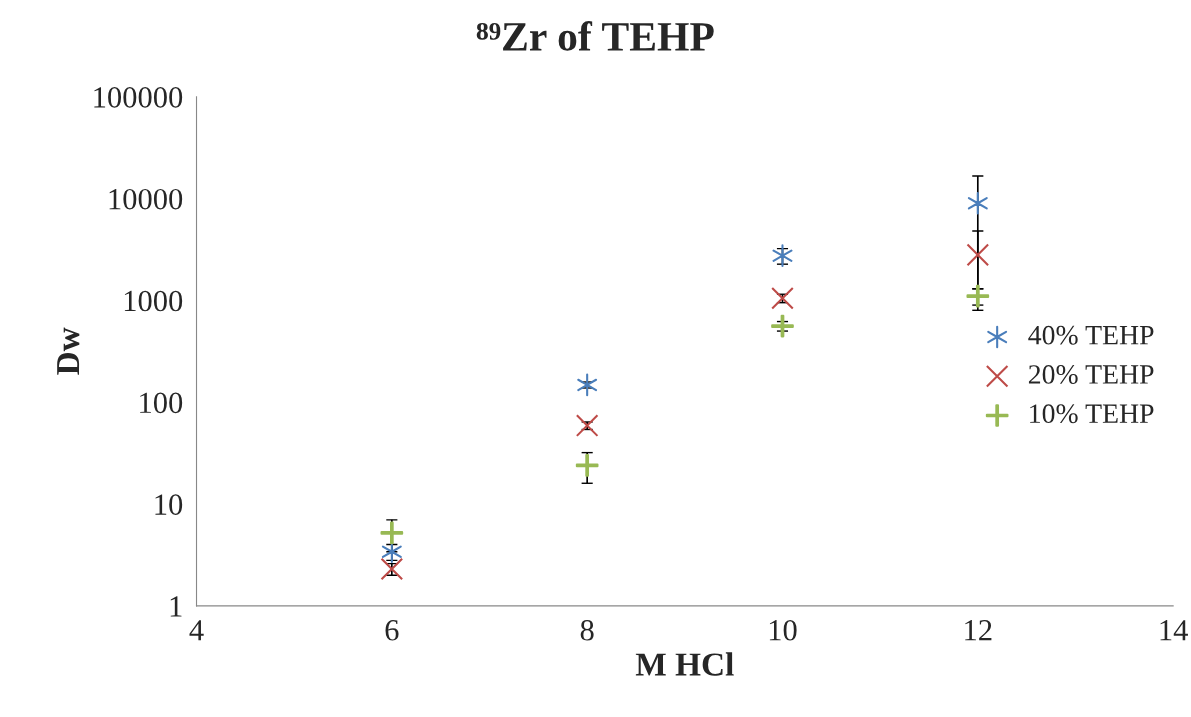 The height and width of the screenshot is (717, 1191). What do you see at coordinates (196, 630) in the screenshot?
I see `x-tick-label: 4` at bounding box center [196, 630].